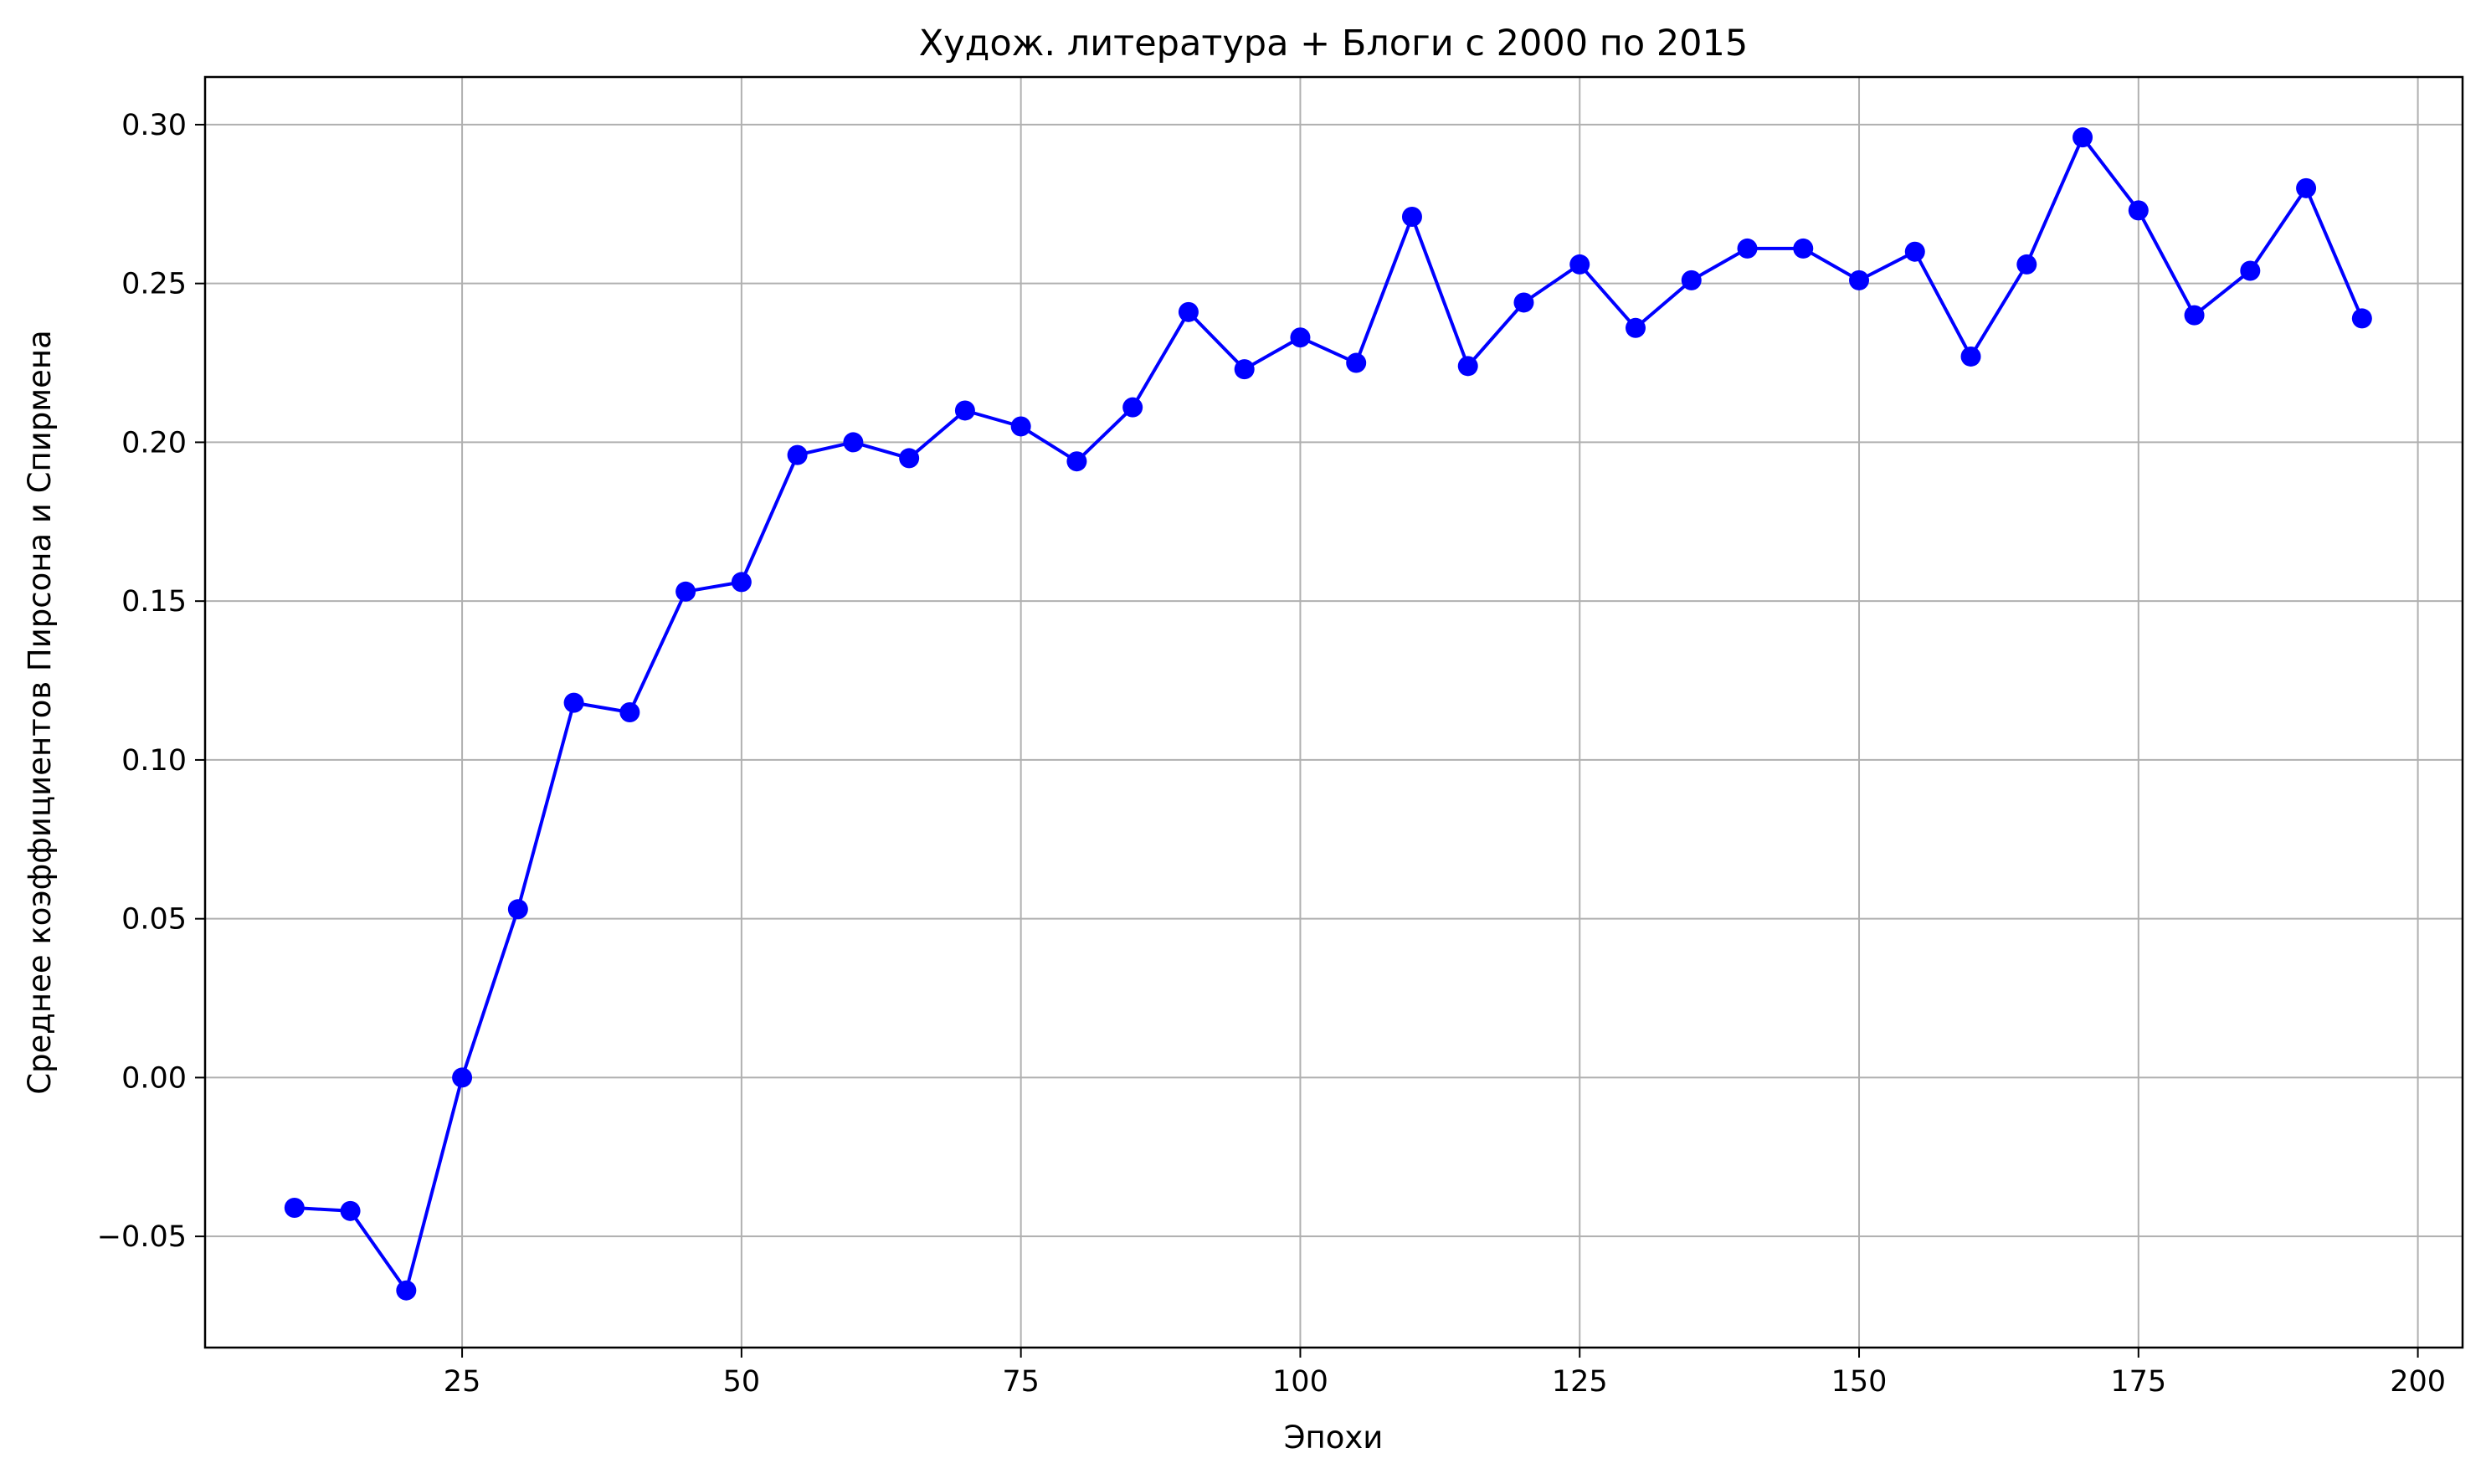 The width and height of the screenshot is (2486, 1484). What do you see at coordinates (154, 920) in the screenshot?
I see `y-tick-label: 0.05` at bounding box center [154, 920].